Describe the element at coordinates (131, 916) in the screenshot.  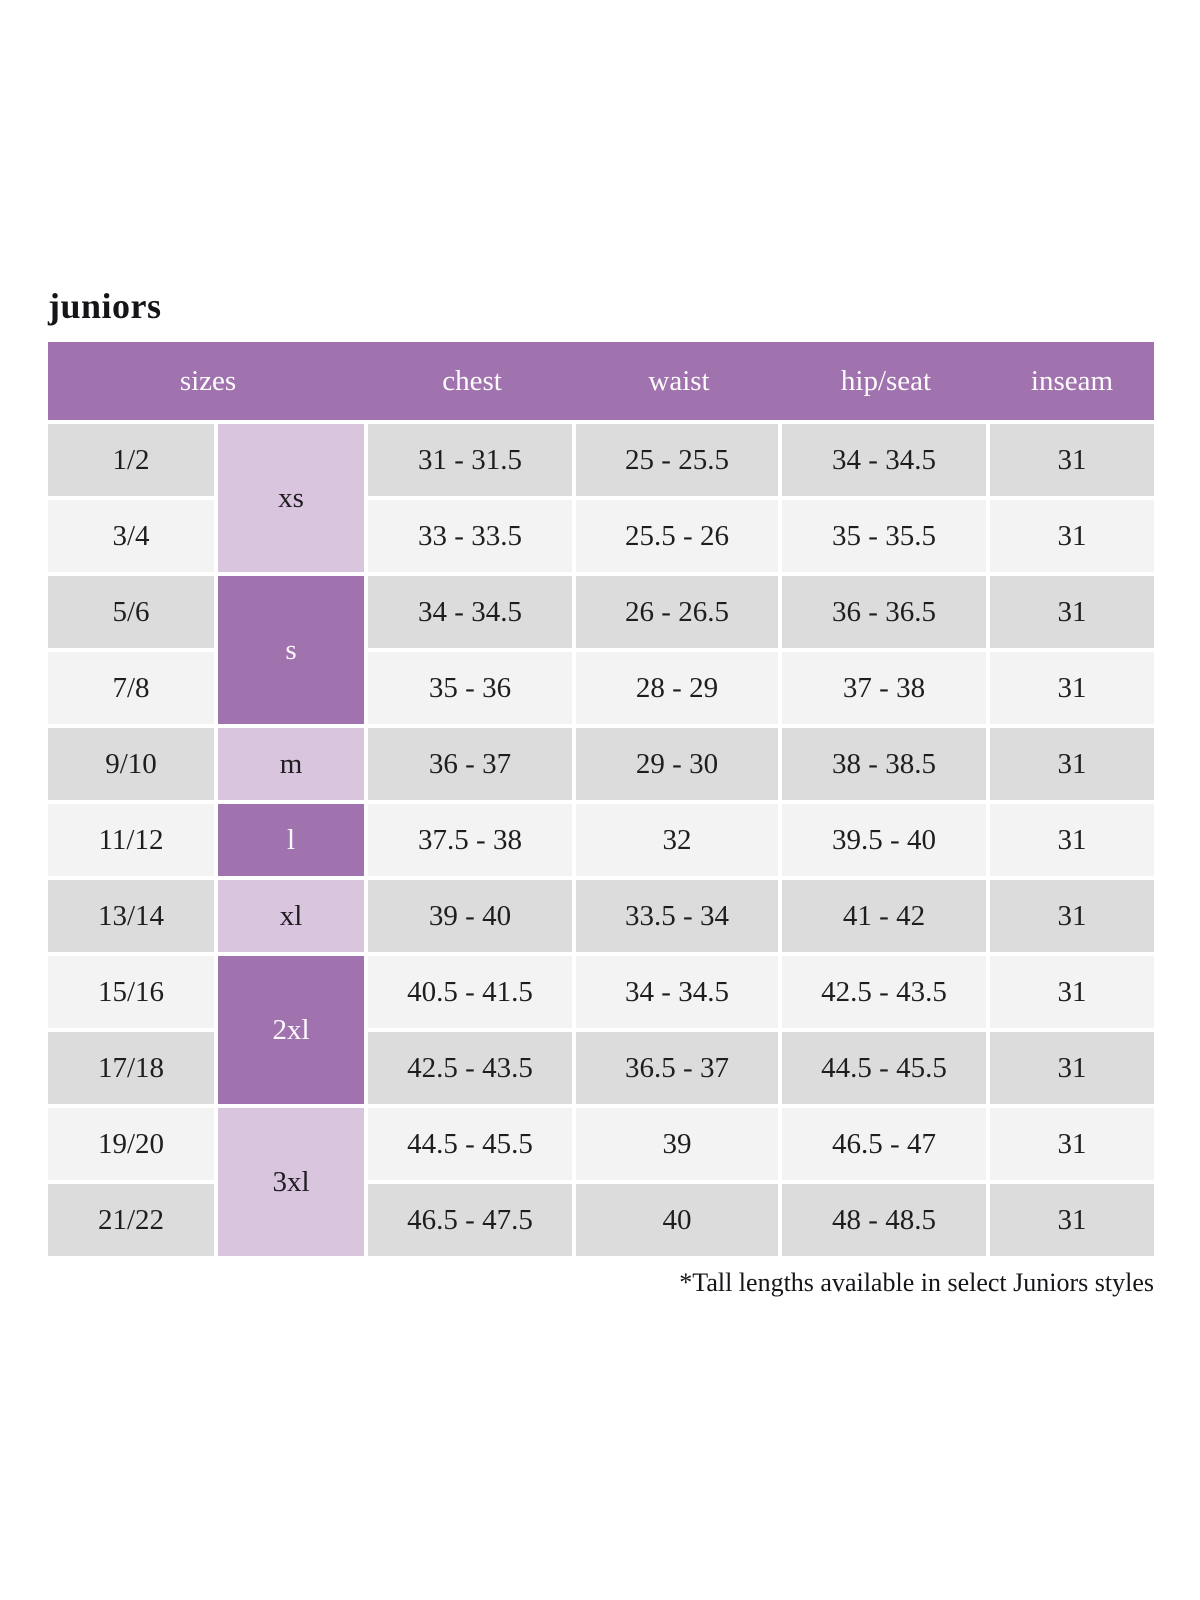
I see `numeric-size-cell: 13/14` at that location.